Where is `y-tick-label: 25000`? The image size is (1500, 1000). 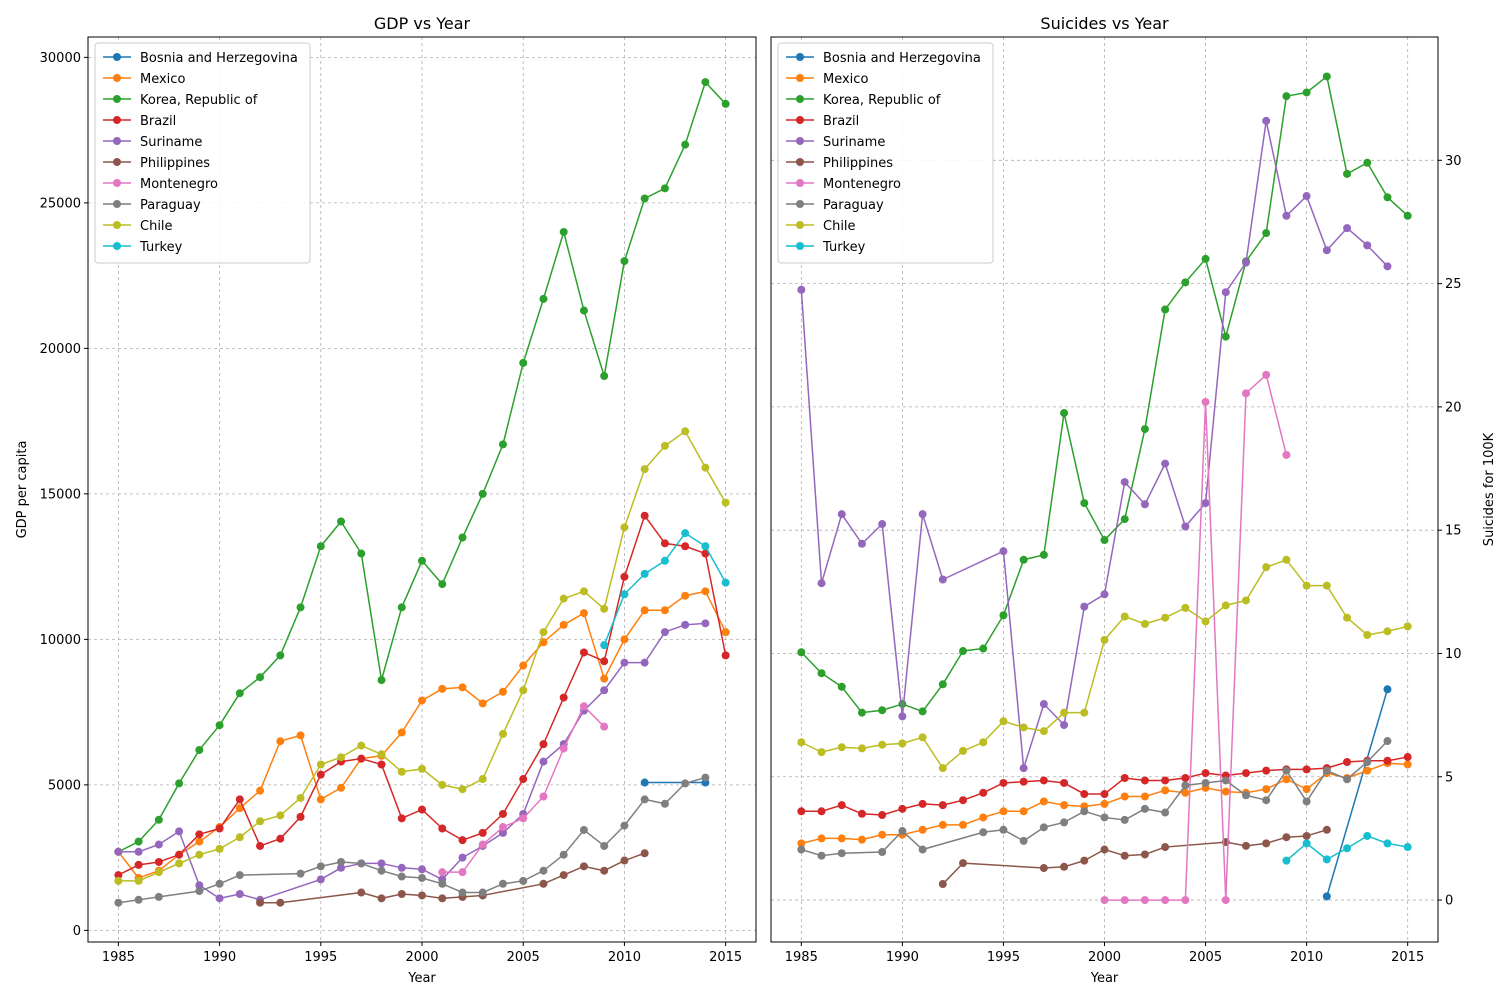
y-tick-label: 25000 is located at coordinates (60, 203).